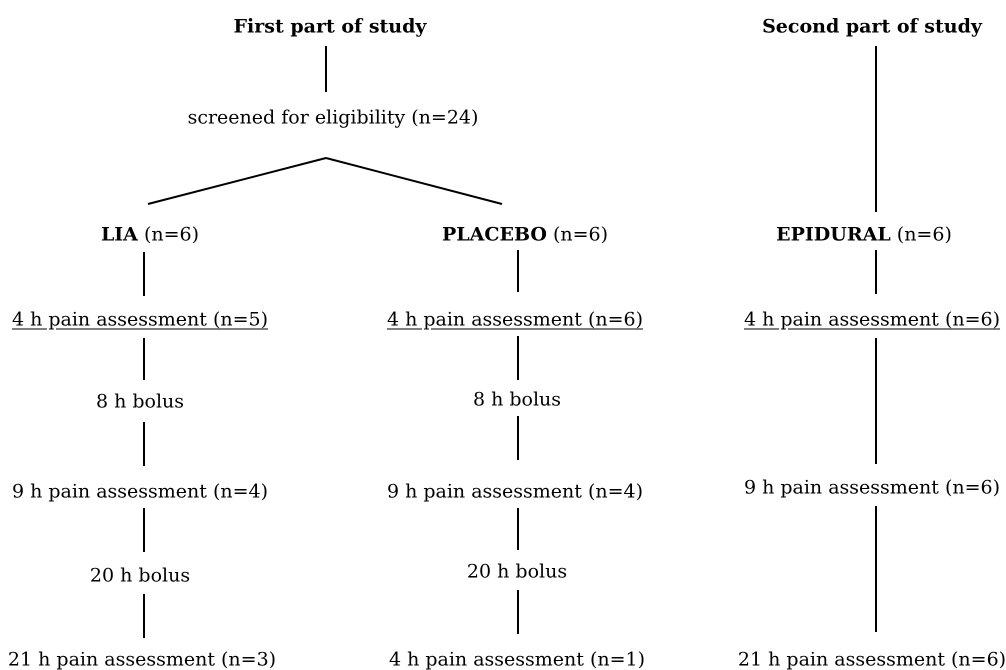 This screenshot has height=670, width=1006. Describe the element at coordinates (494, 234) in the screenshot. I see `group-placebo-name: PLACEBO` at that location.